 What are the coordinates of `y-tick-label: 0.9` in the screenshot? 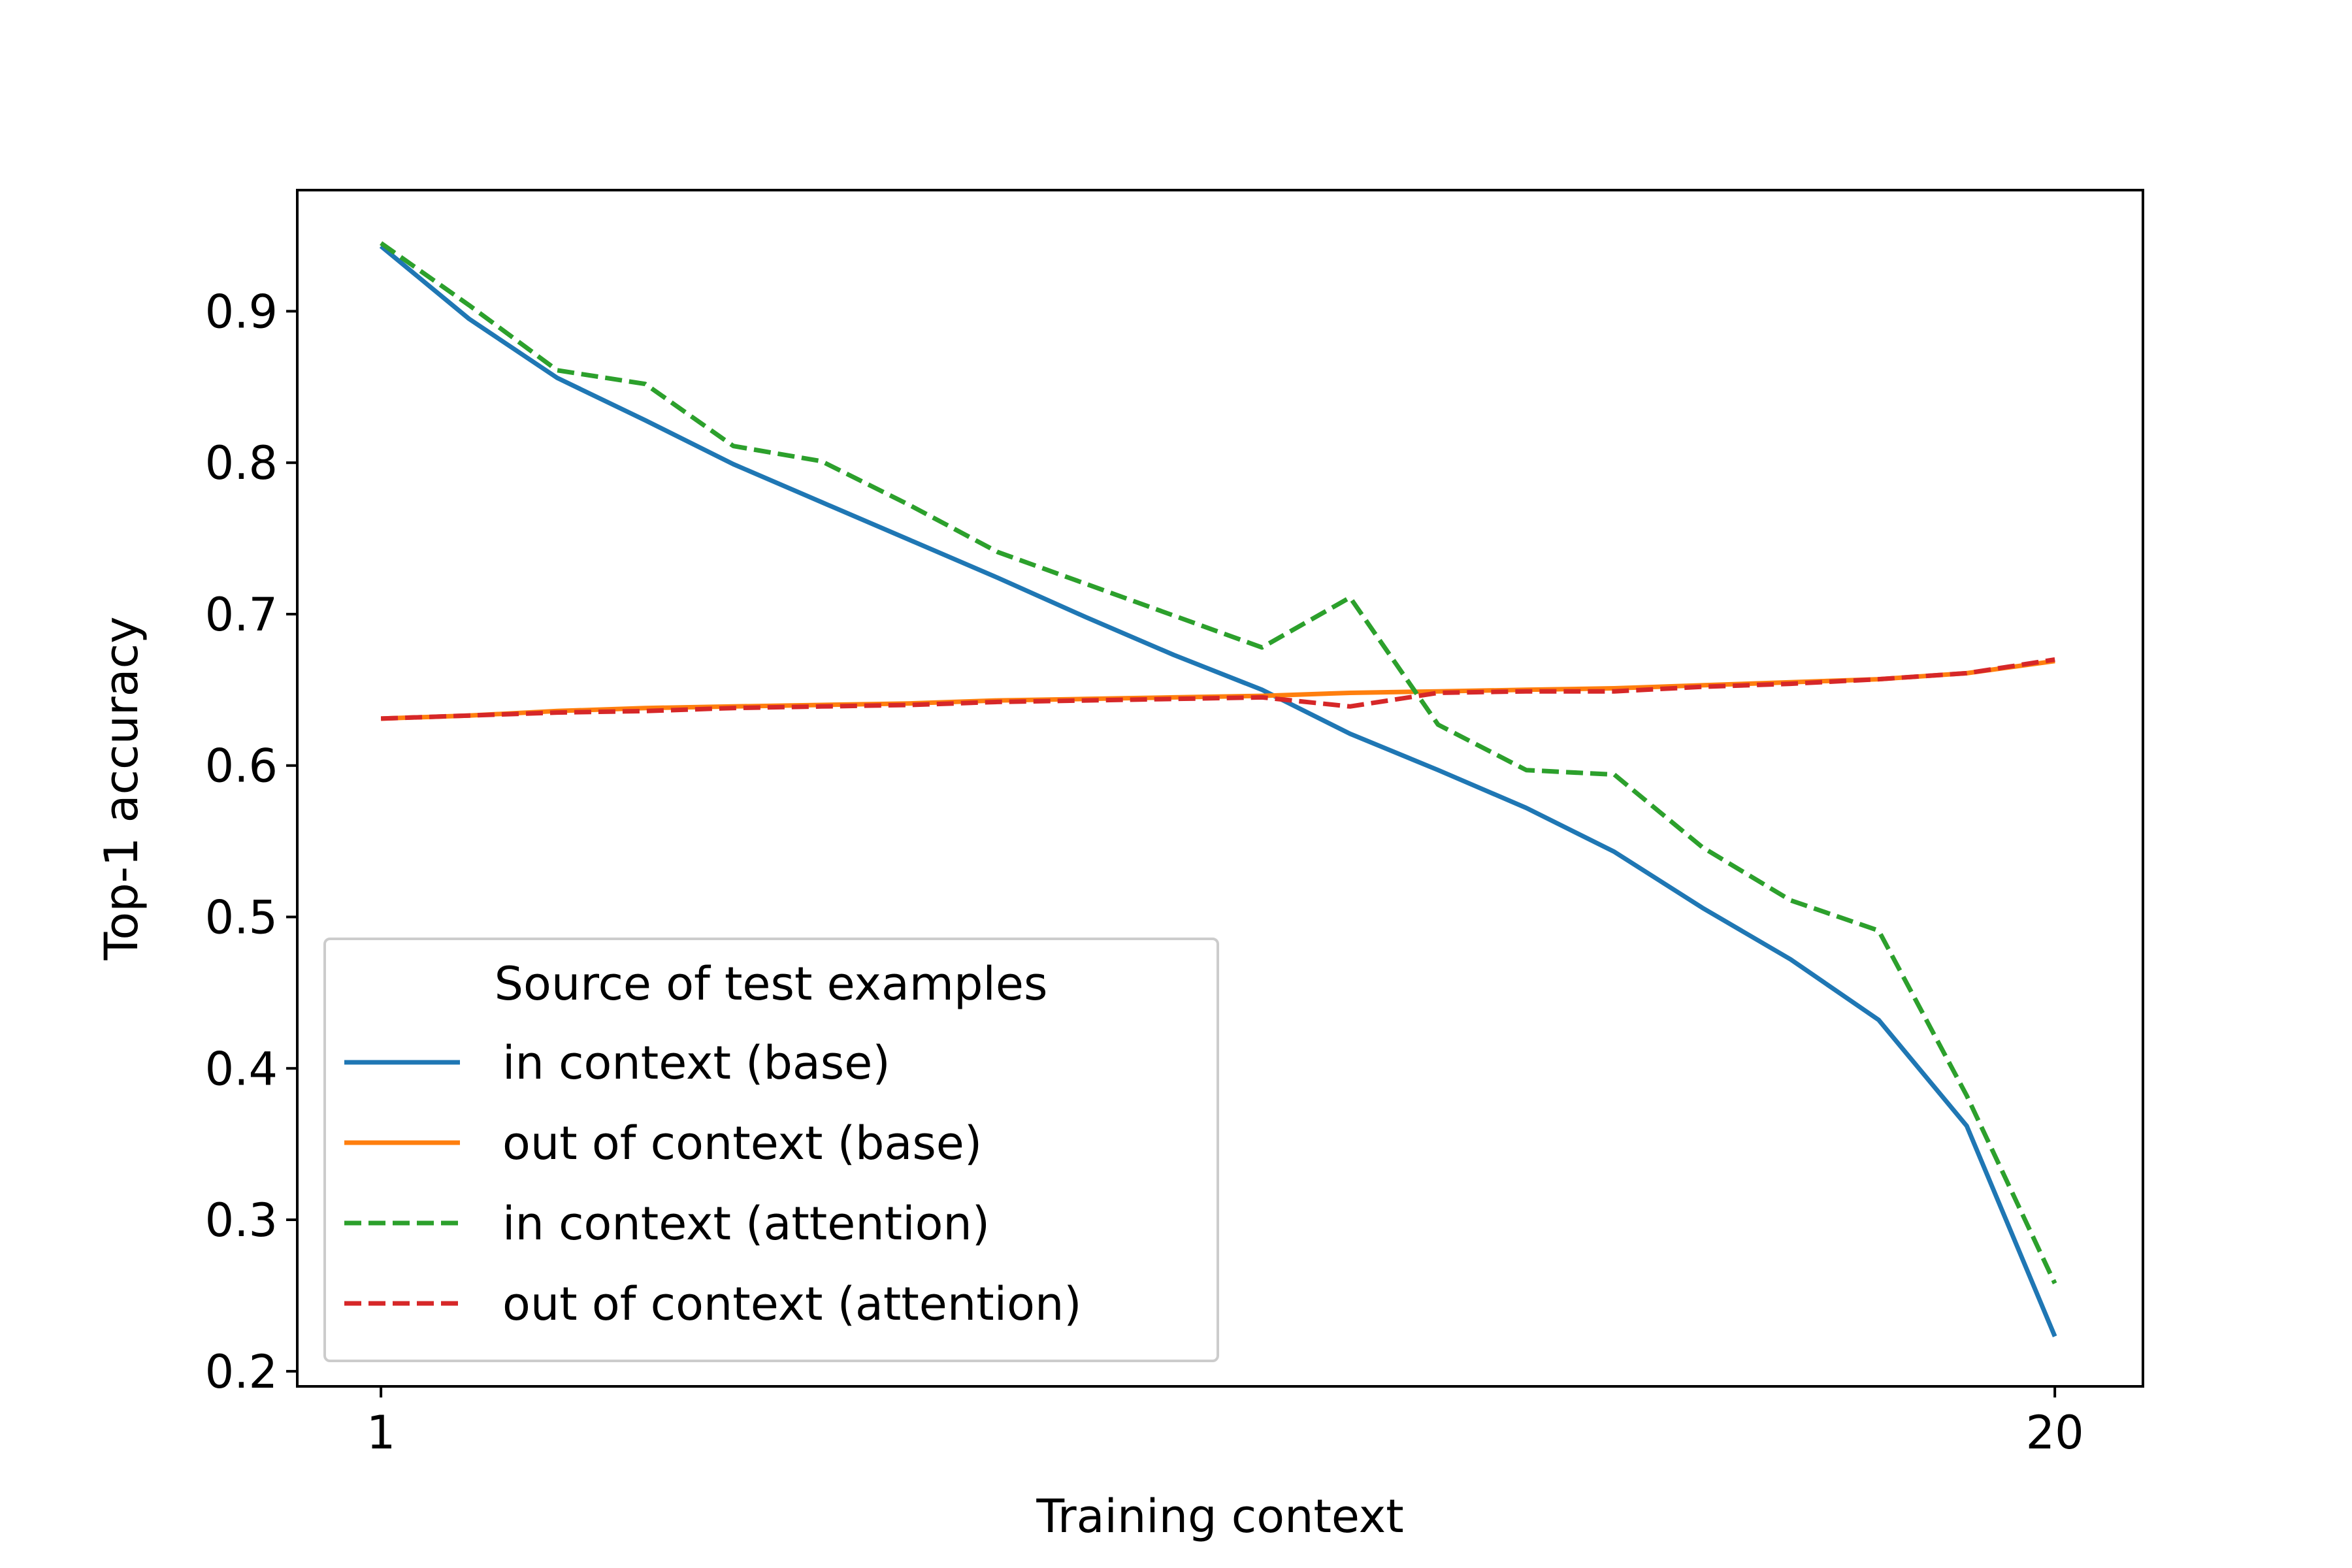 It's located at (241, 311).